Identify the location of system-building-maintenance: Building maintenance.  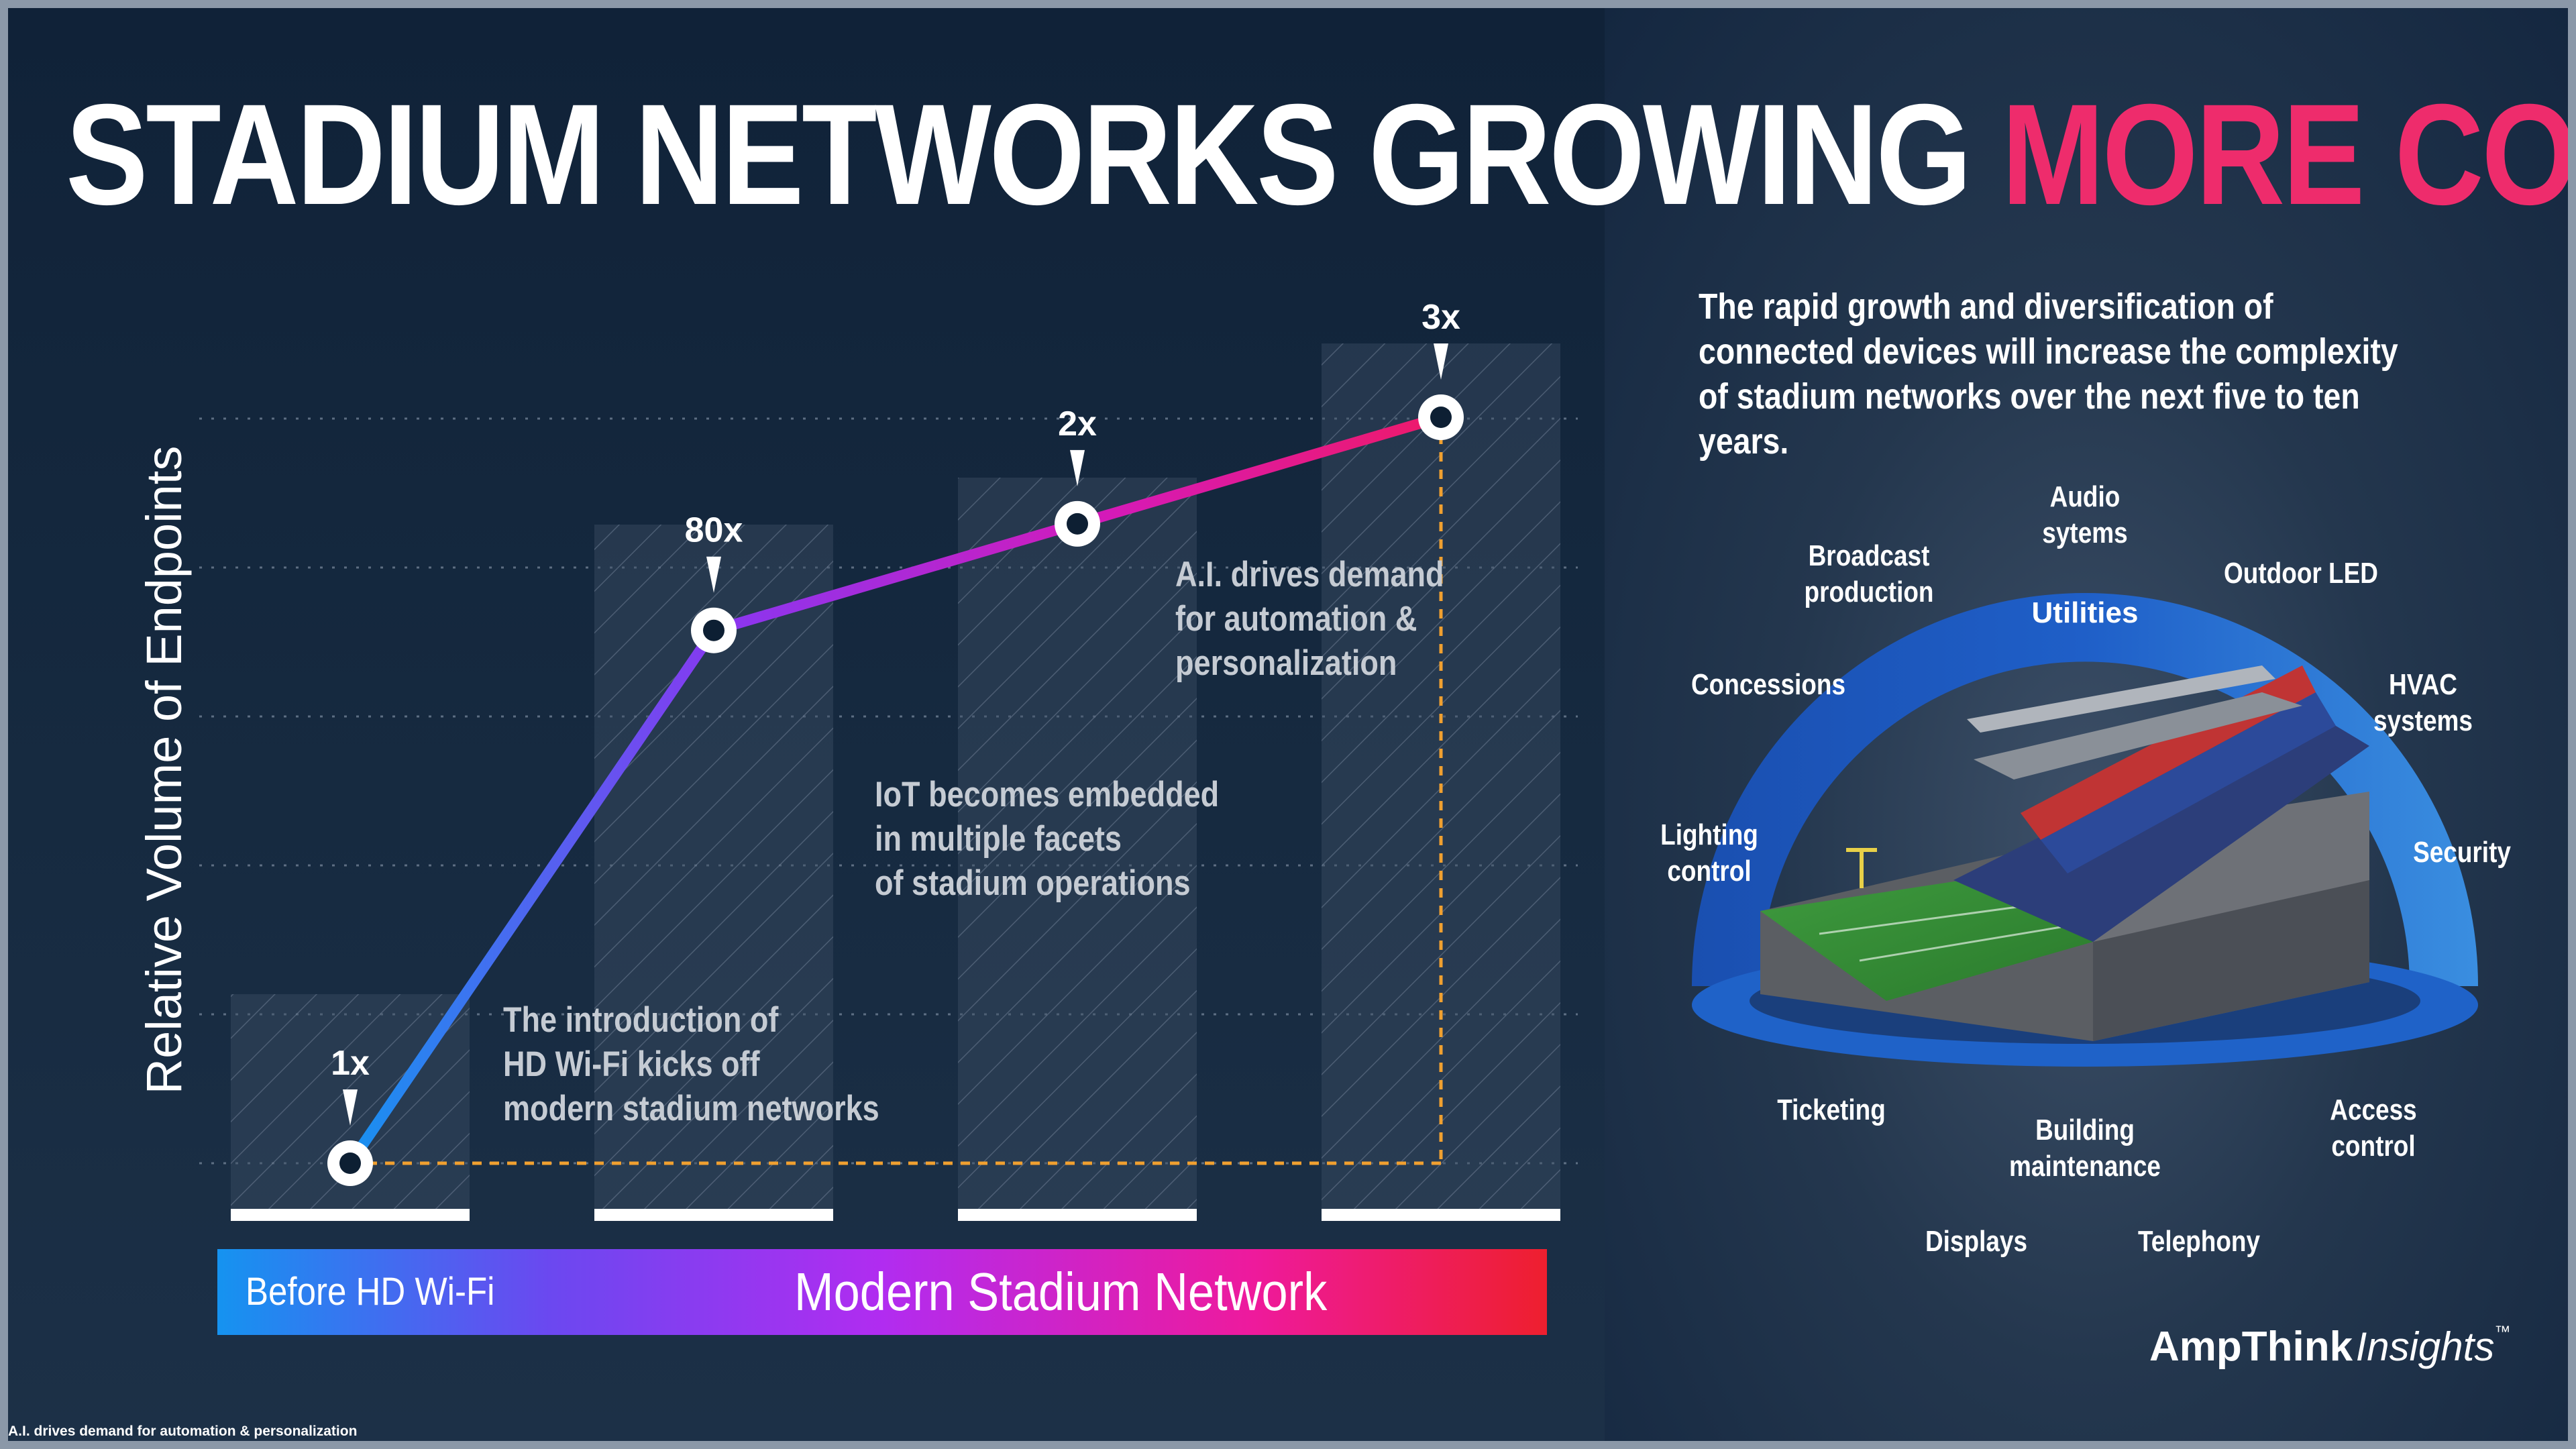
(2085, 1148).